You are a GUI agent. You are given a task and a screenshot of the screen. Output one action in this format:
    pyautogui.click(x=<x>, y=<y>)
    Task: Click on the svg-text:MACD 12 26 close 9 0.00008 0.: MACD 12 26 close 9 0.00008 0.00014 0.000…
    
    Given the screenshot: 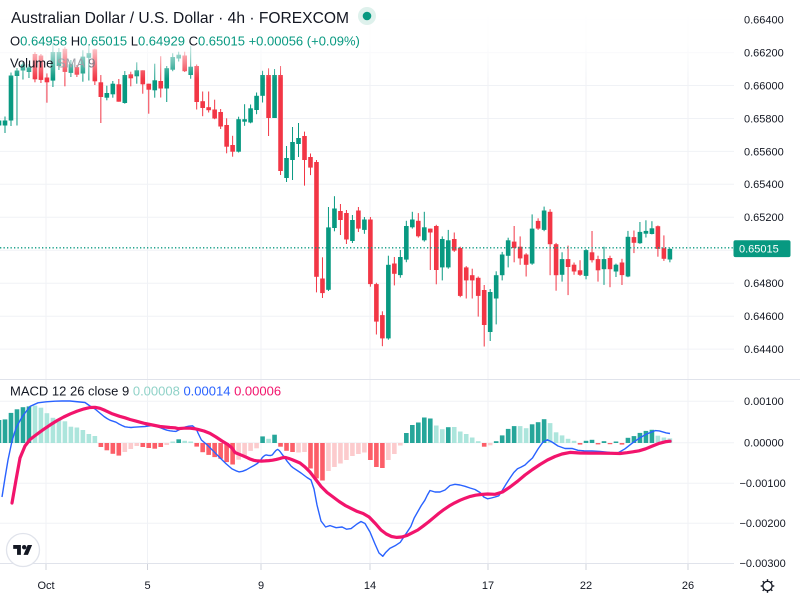 What is the action you would take?
    pyautogui.click(x=145, y=390)
    